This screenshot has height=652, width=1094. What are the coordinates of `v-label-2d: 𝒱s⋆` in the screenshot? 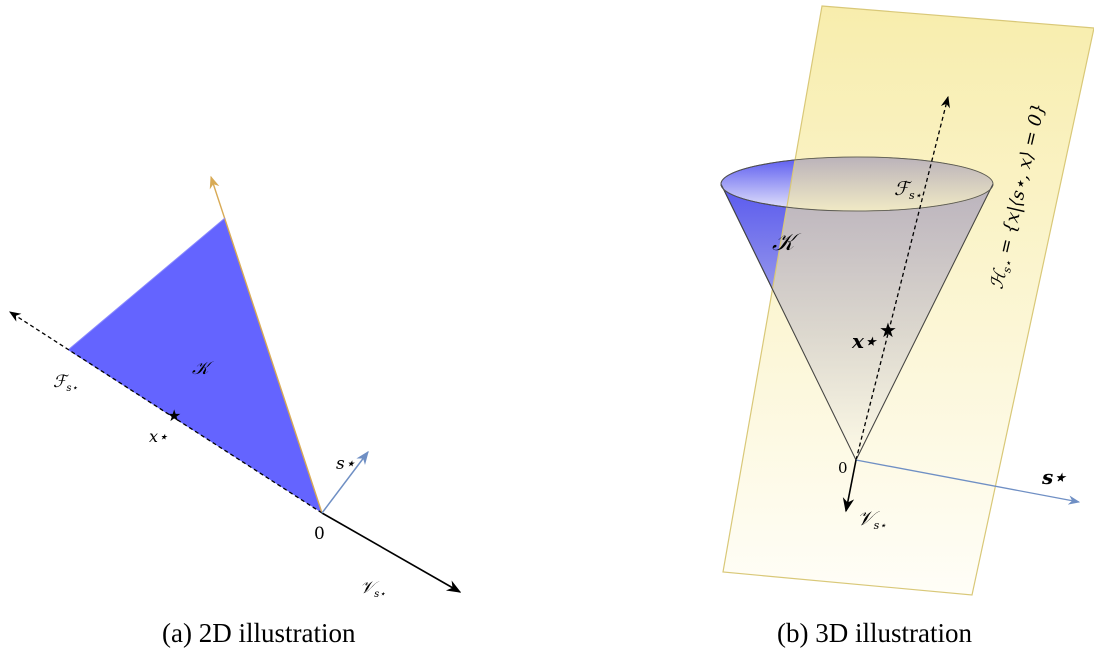 It's located at (373, 589).